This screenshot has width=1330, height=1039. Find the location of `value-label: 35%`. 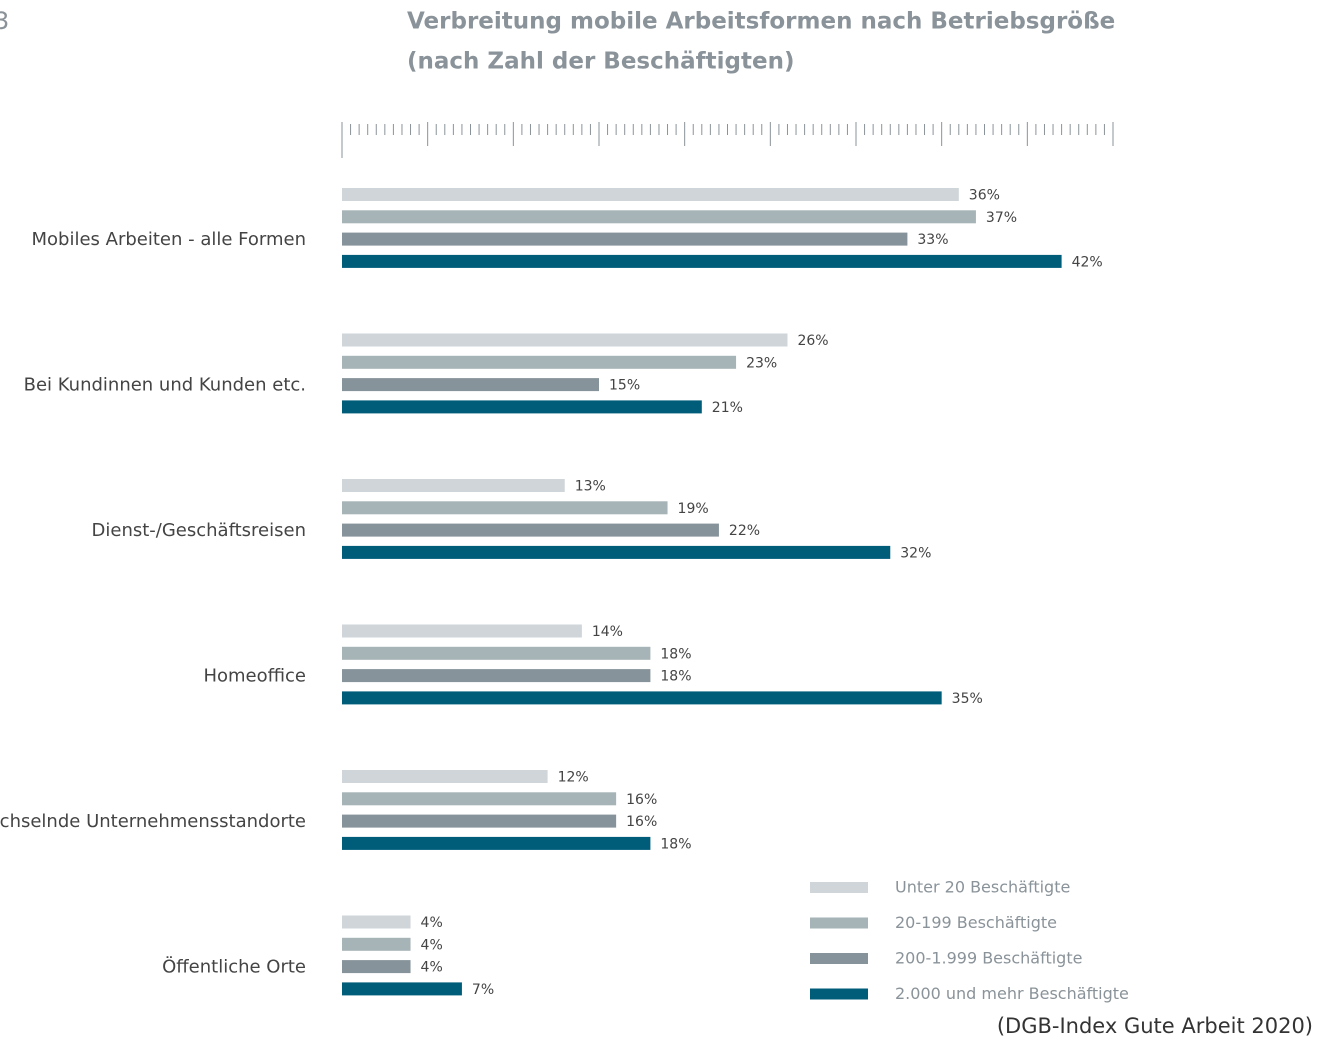

value-label: 35% is located at coordinates (967, 699).